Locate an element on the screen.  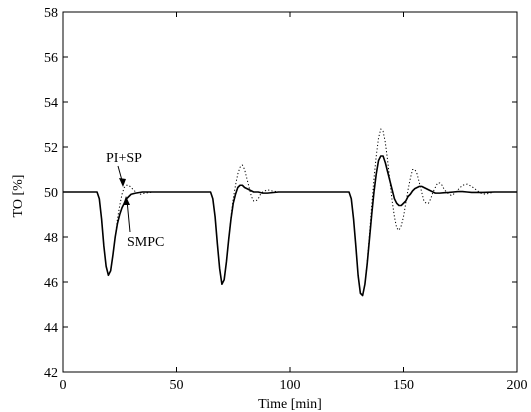
x-tick-label: 0 is located at coordinates (63, 385).